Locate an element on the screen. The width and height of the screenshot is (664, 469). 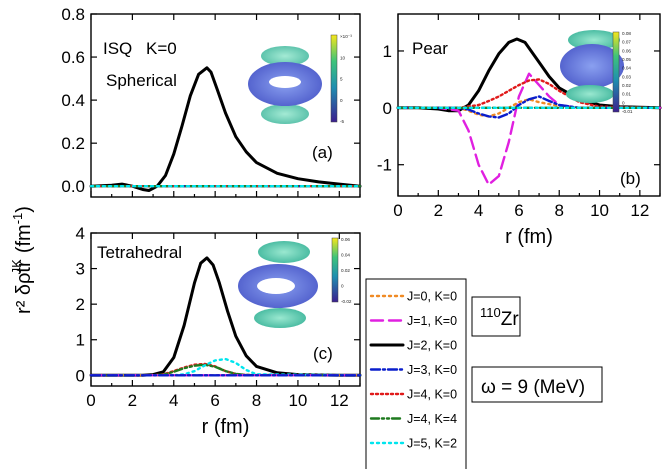
panel-frame is located at coordinates (225, 309).